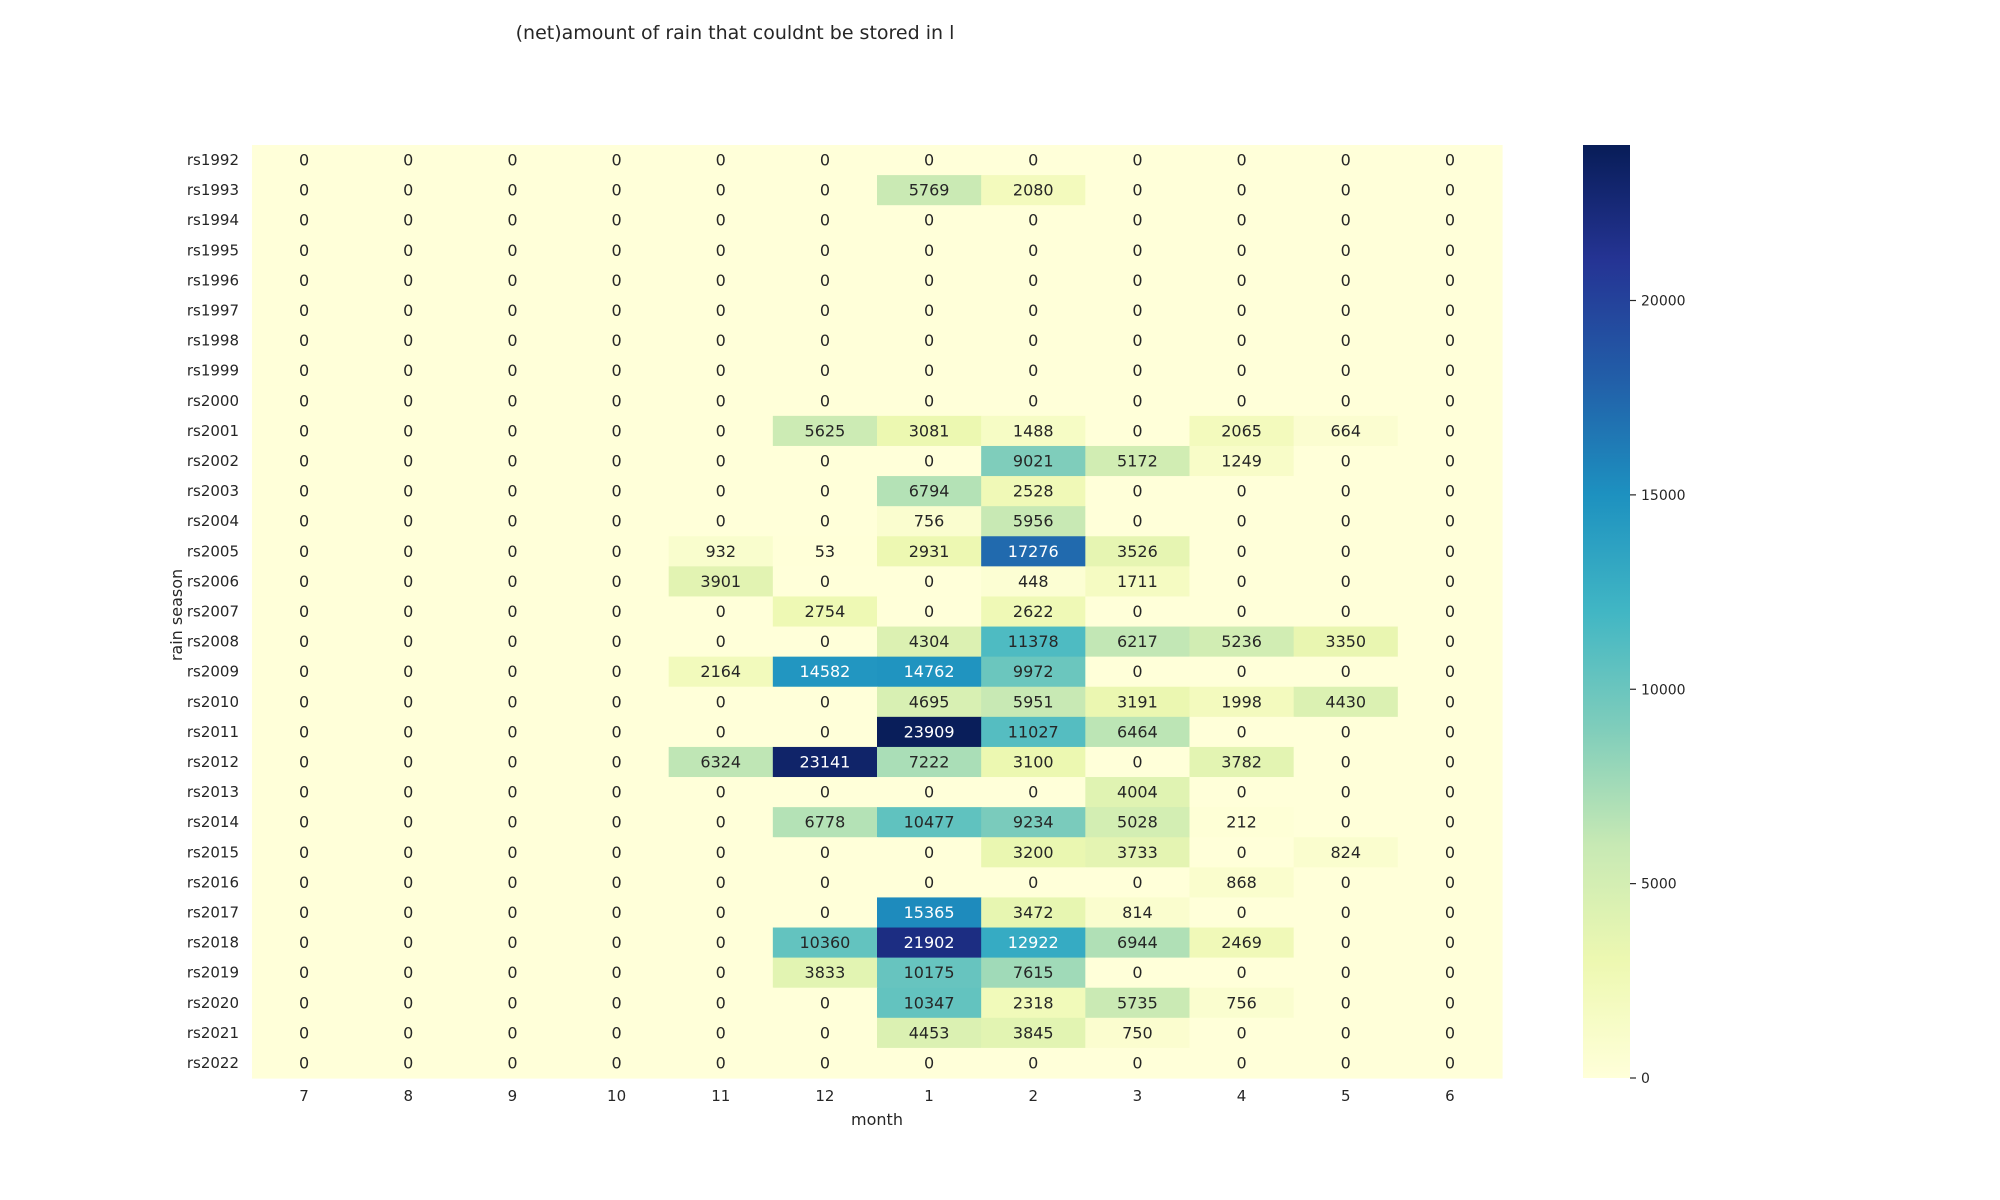  Describe the element at coordinates (825, 972) in the screenshot. I see `cell-value-label: 3833` at that location.